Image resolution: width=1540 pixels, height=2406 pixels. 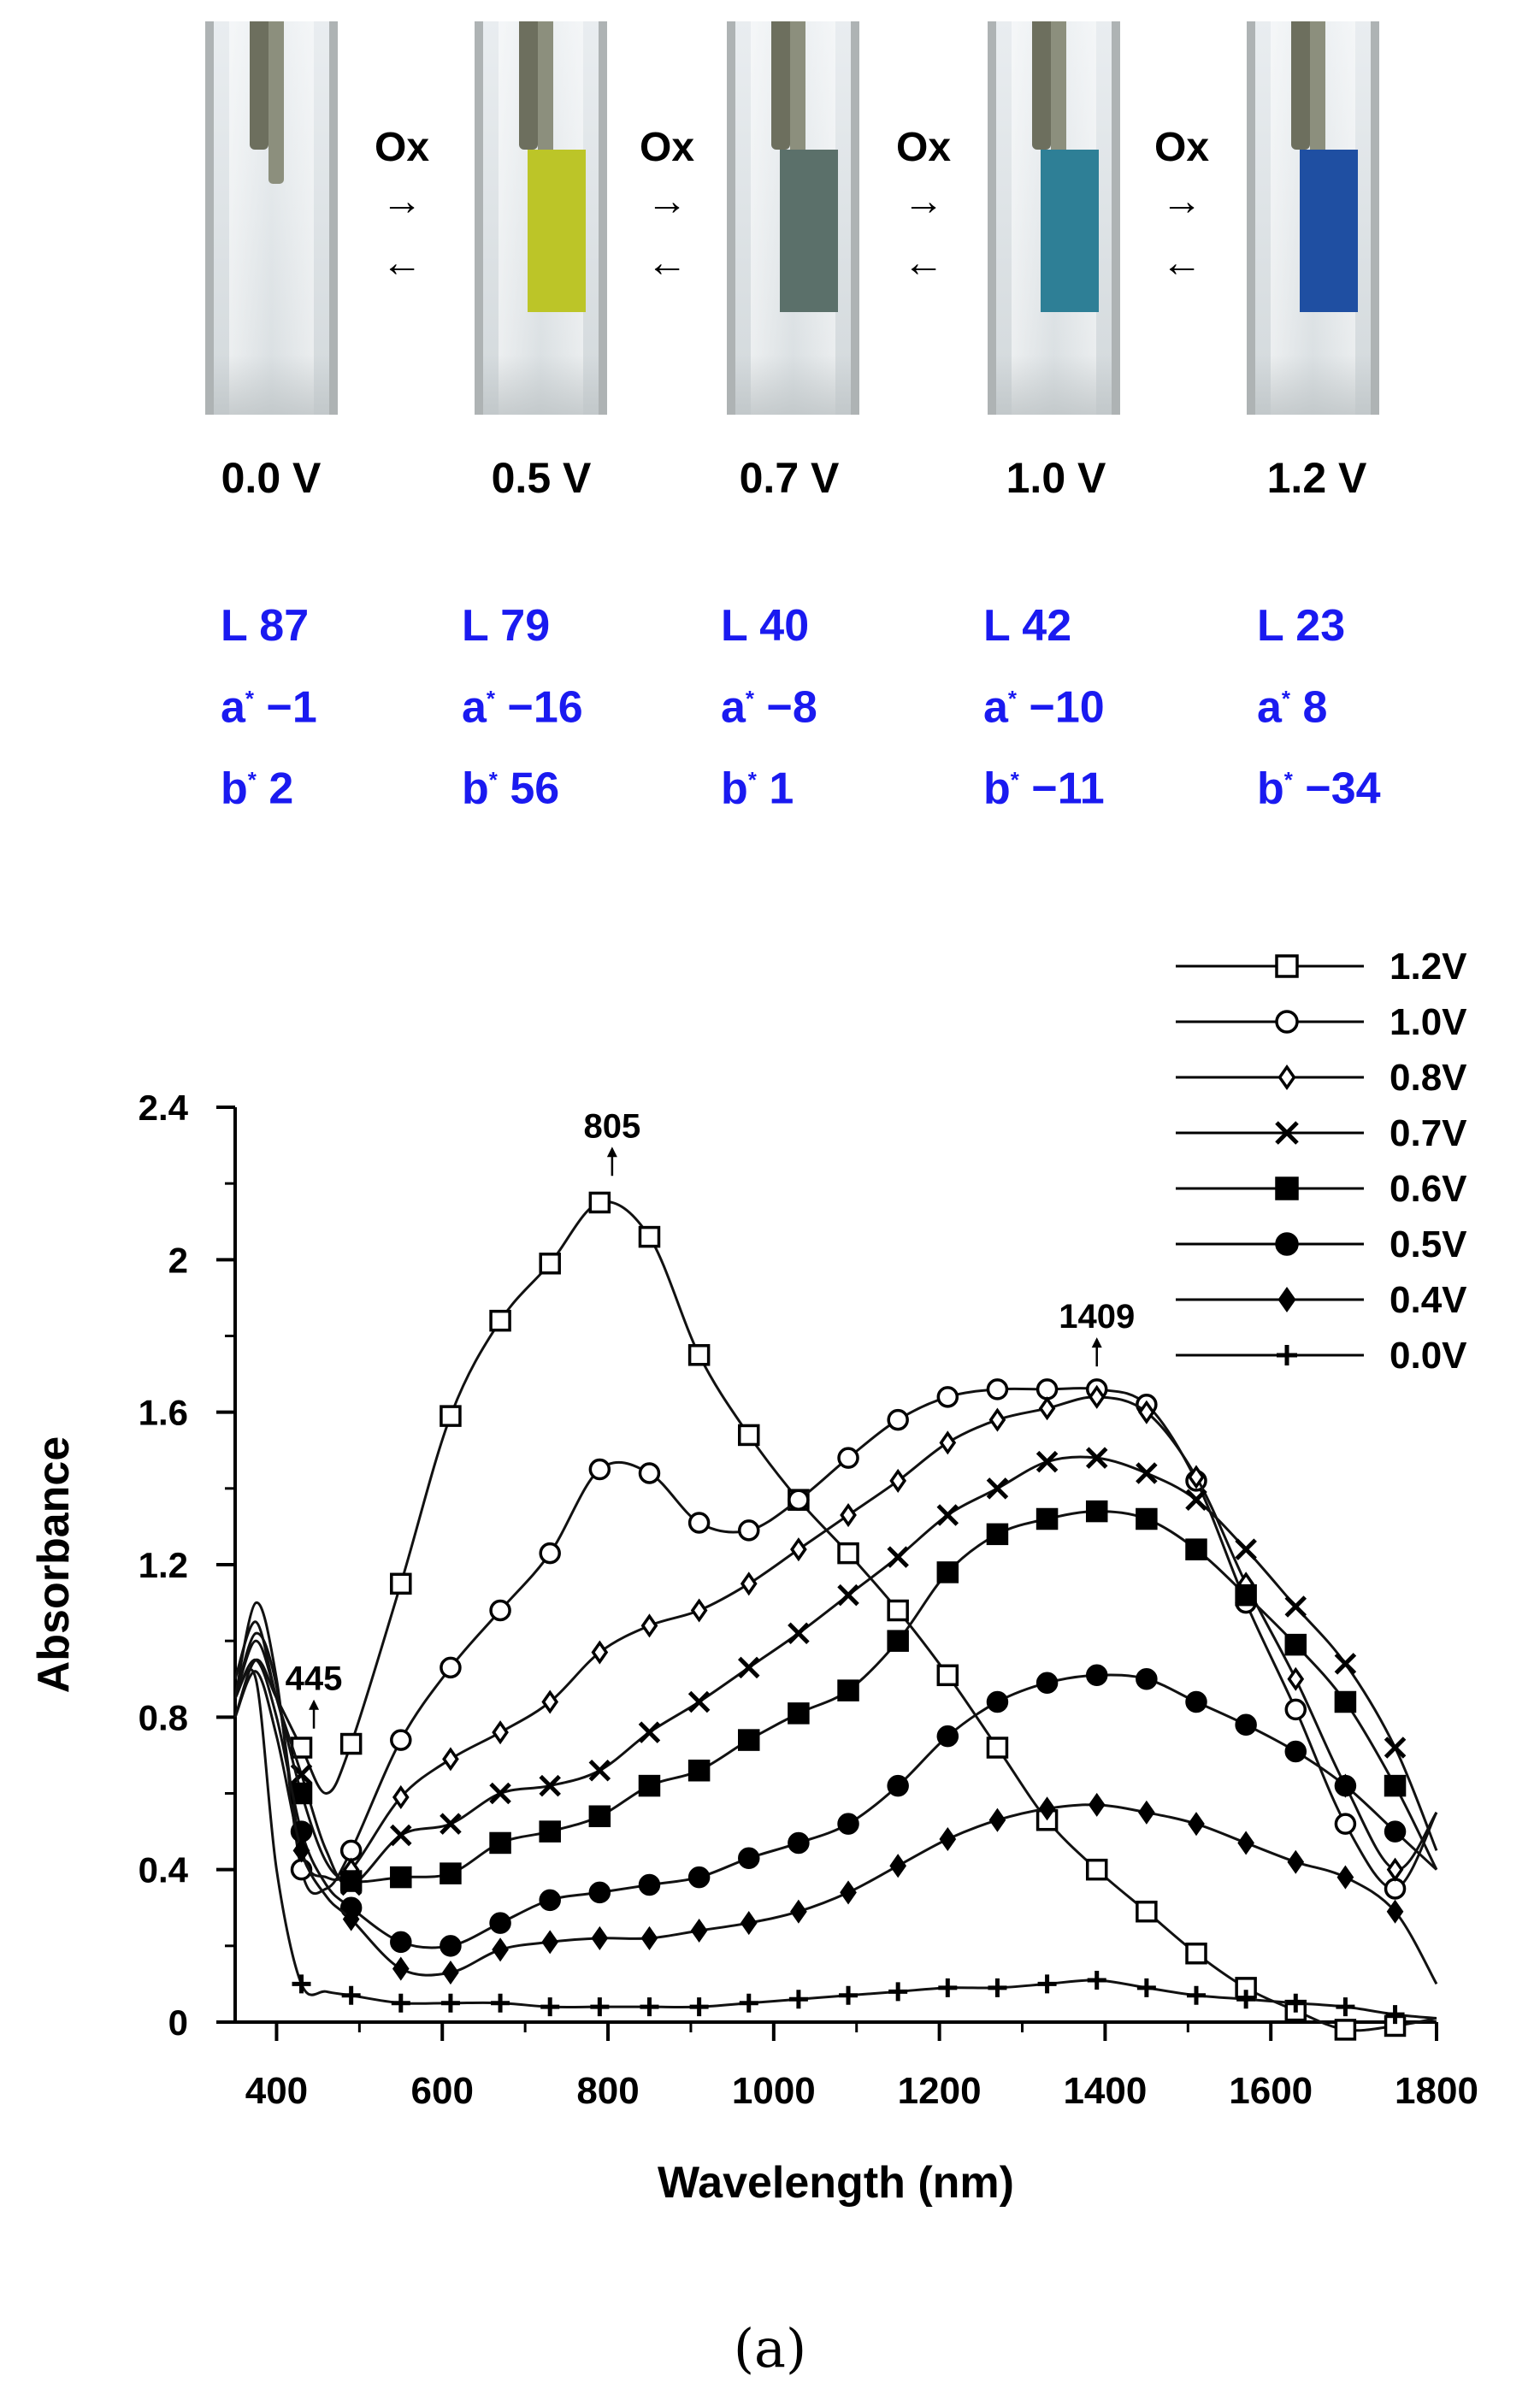 I want to click on cuvette-photo, so click(x=793, y=218).